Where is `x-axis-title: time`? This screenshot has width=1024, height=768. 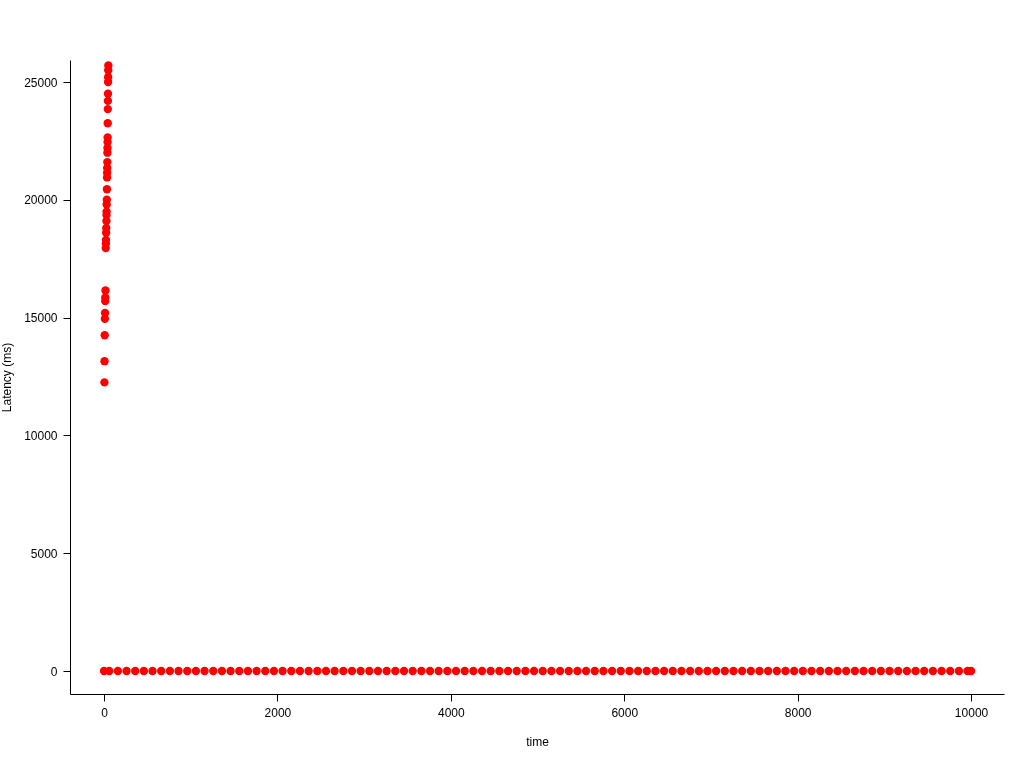
x-axis-title: time is located at coordinates (538, 741).